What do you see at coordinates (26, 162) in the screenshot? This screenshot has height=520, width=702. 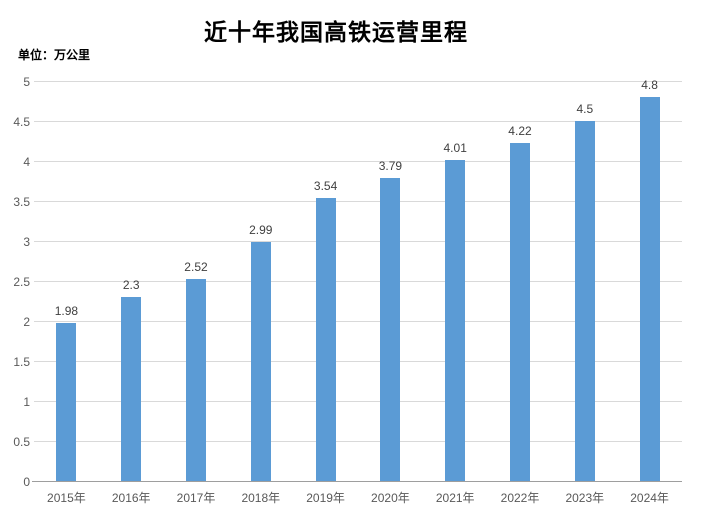 I see `y-axis-tick-label: 4` at bounding box center [26, 162].